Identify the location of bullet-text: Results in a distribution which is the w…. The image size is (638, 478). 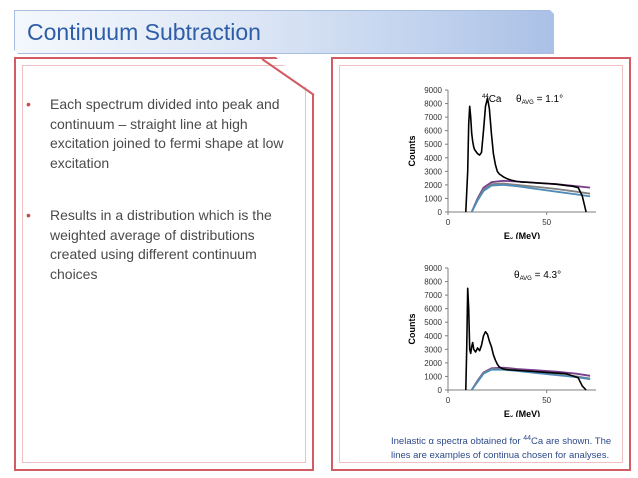
(161, 244).